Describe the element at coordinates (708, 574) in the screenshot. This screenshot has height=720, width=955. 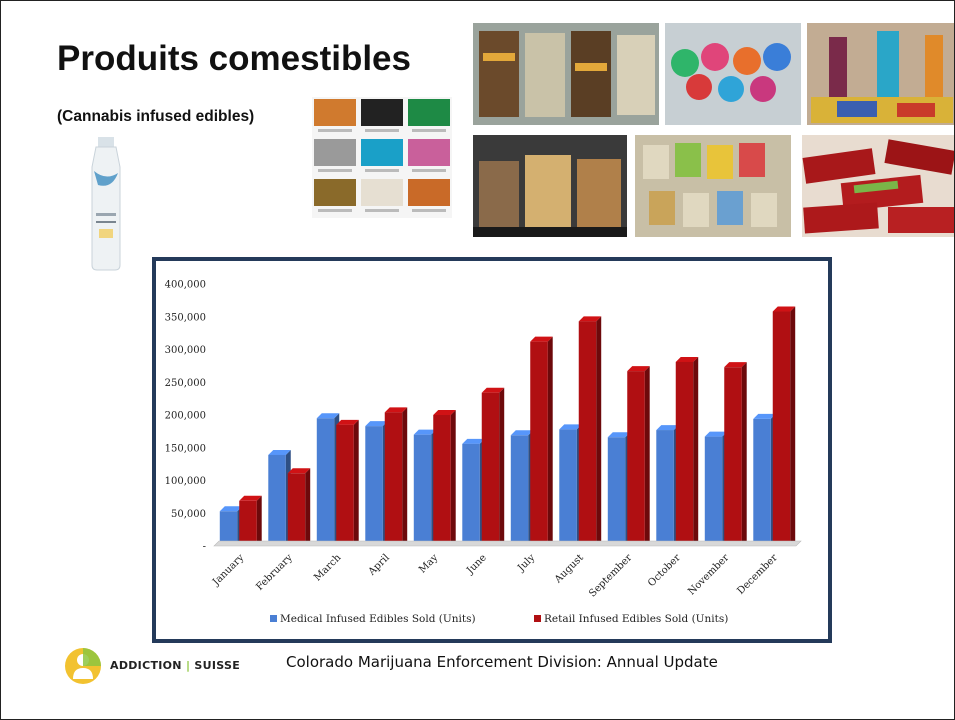
I see `x-tick-label: November` at that location.